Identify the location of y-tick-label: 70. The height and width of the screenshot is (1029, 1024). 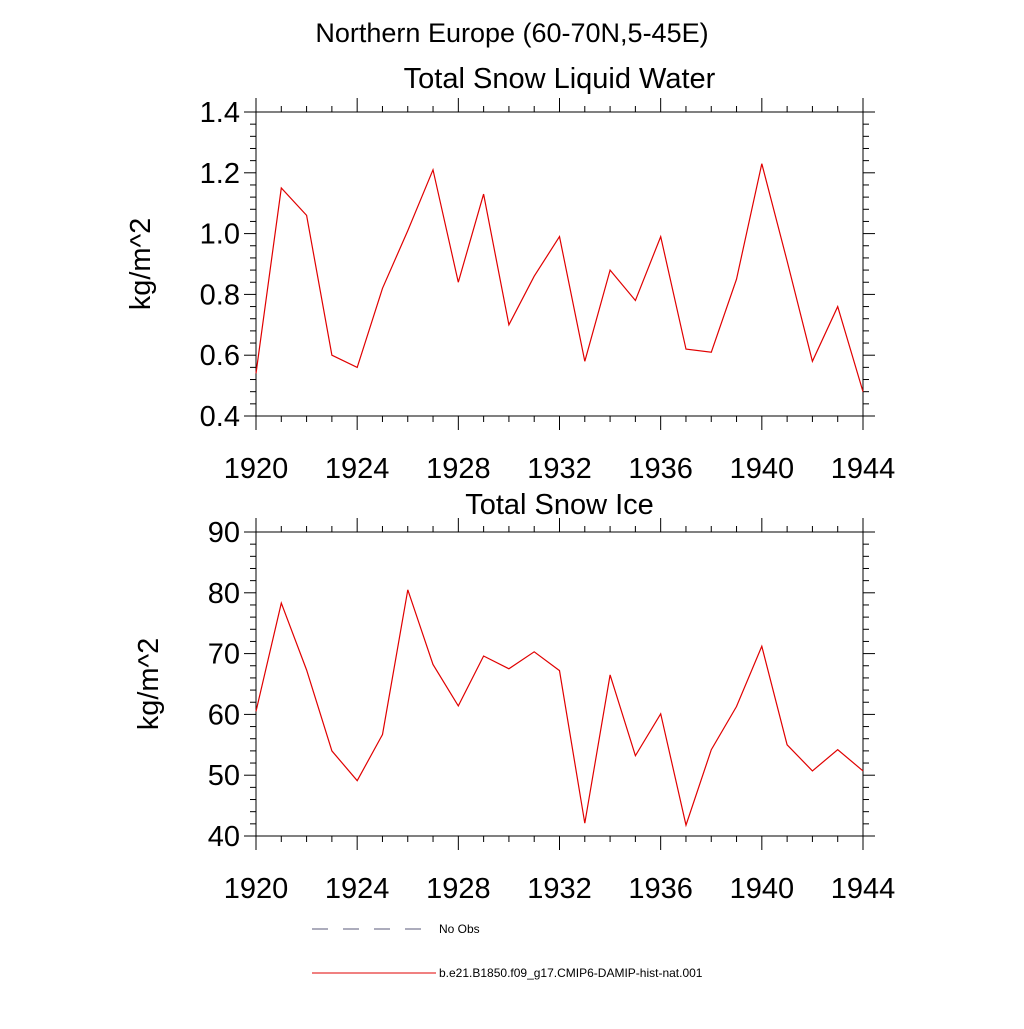
(224, 655).